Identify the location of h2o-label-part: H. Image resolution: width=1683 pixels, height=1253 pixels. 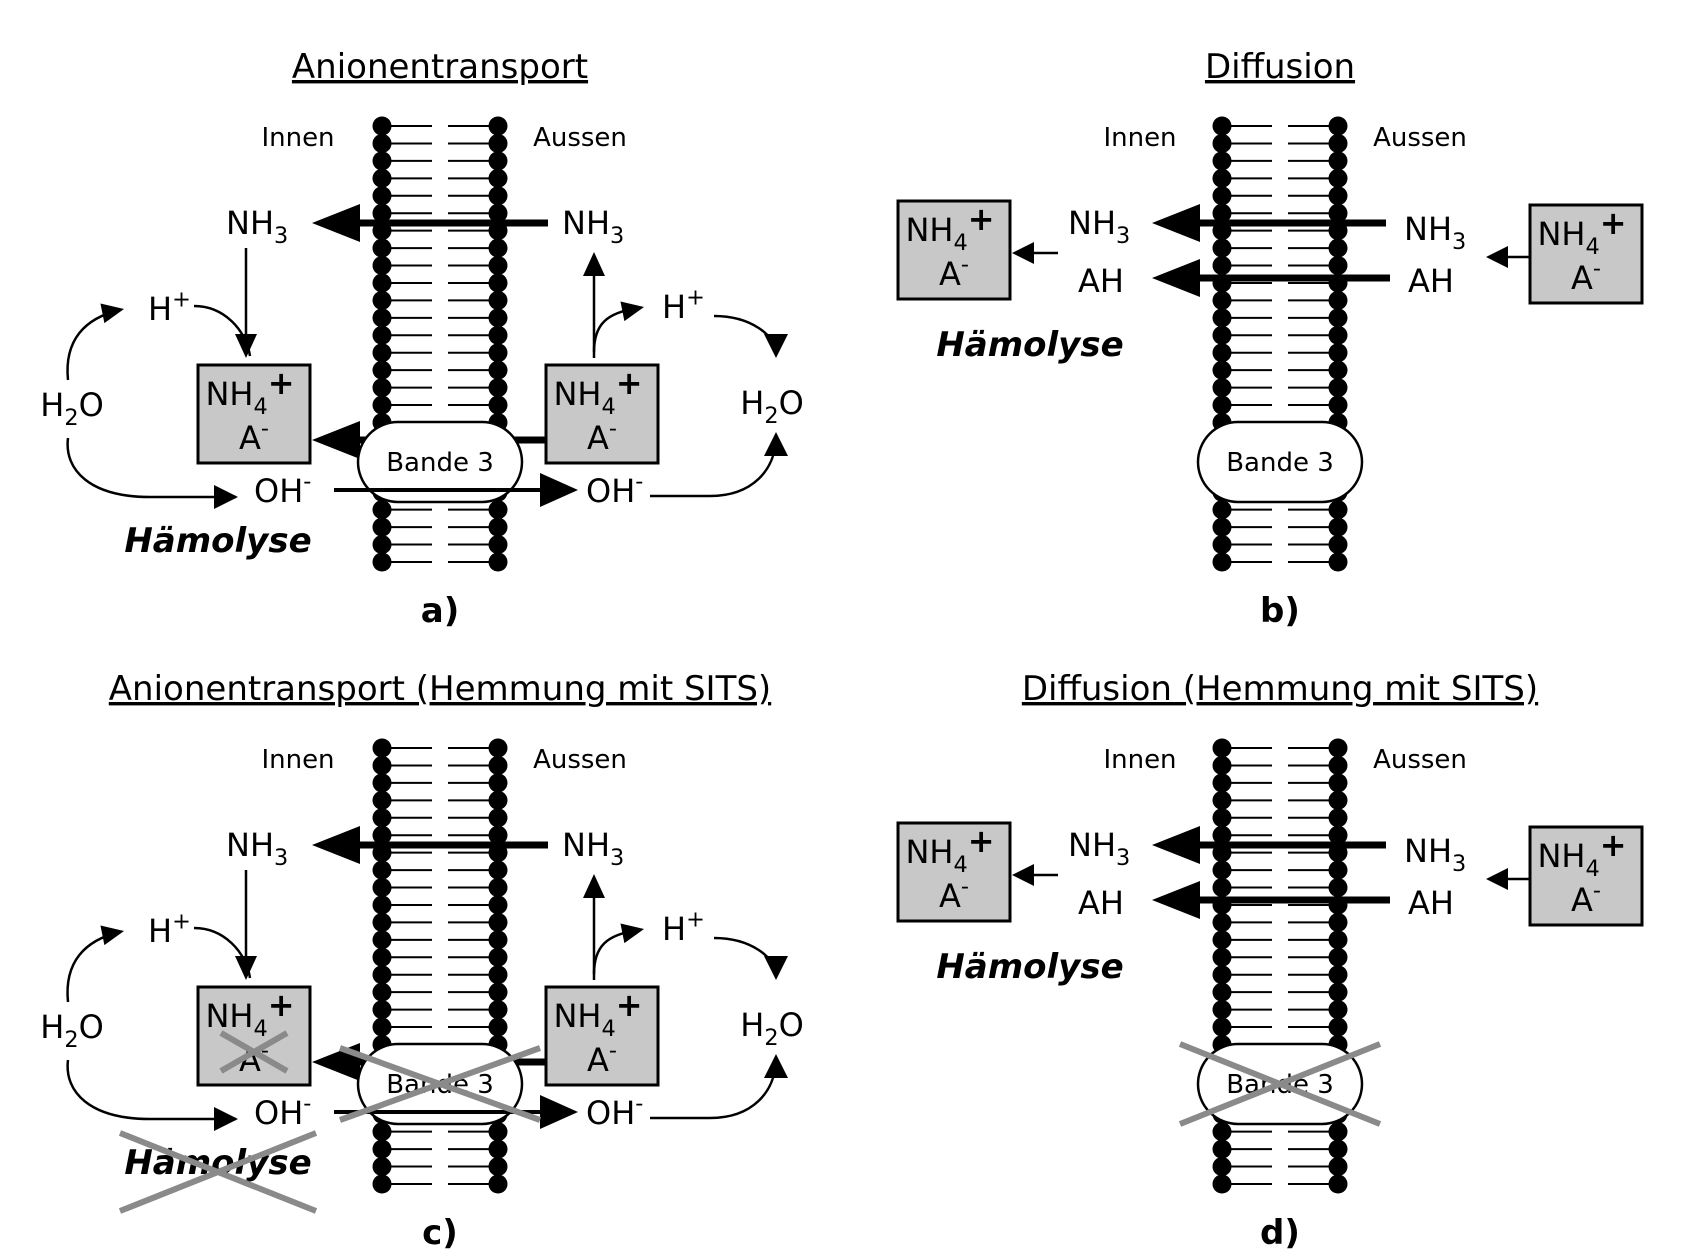
(752, 1025).